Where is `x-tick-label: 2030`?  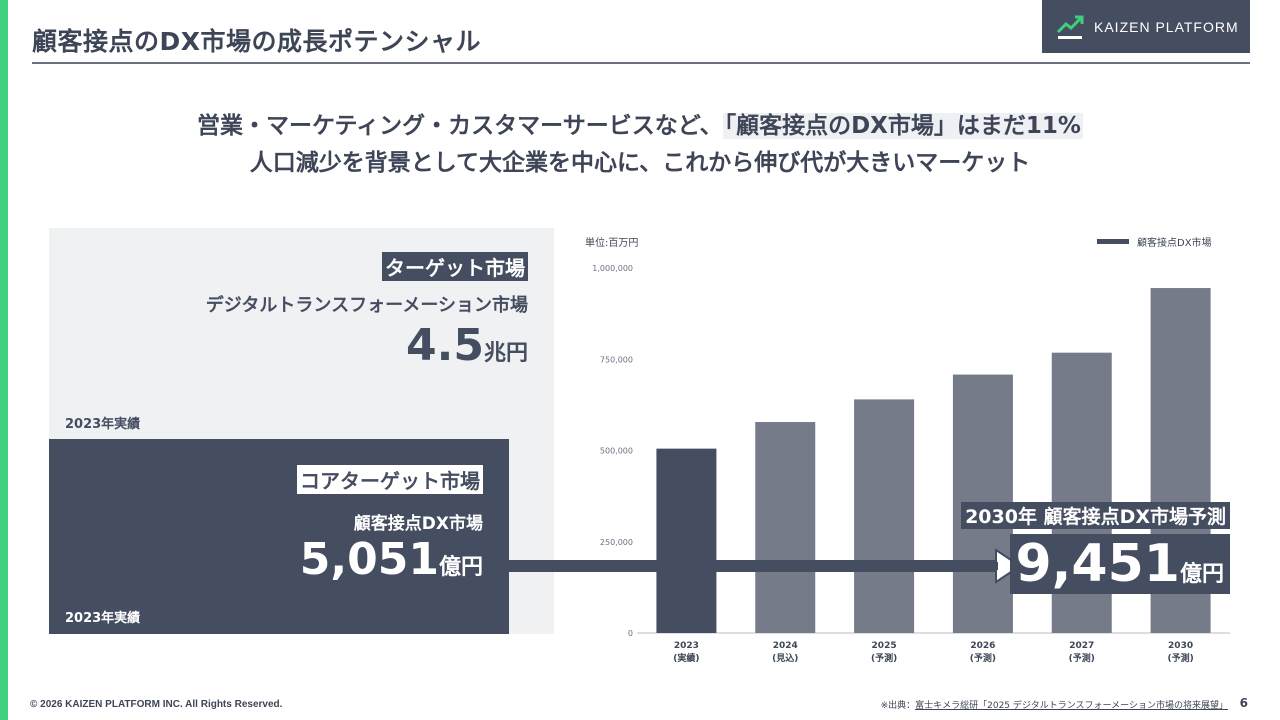
x-tick-label: 2030 is located at coordinates (1180, 646).